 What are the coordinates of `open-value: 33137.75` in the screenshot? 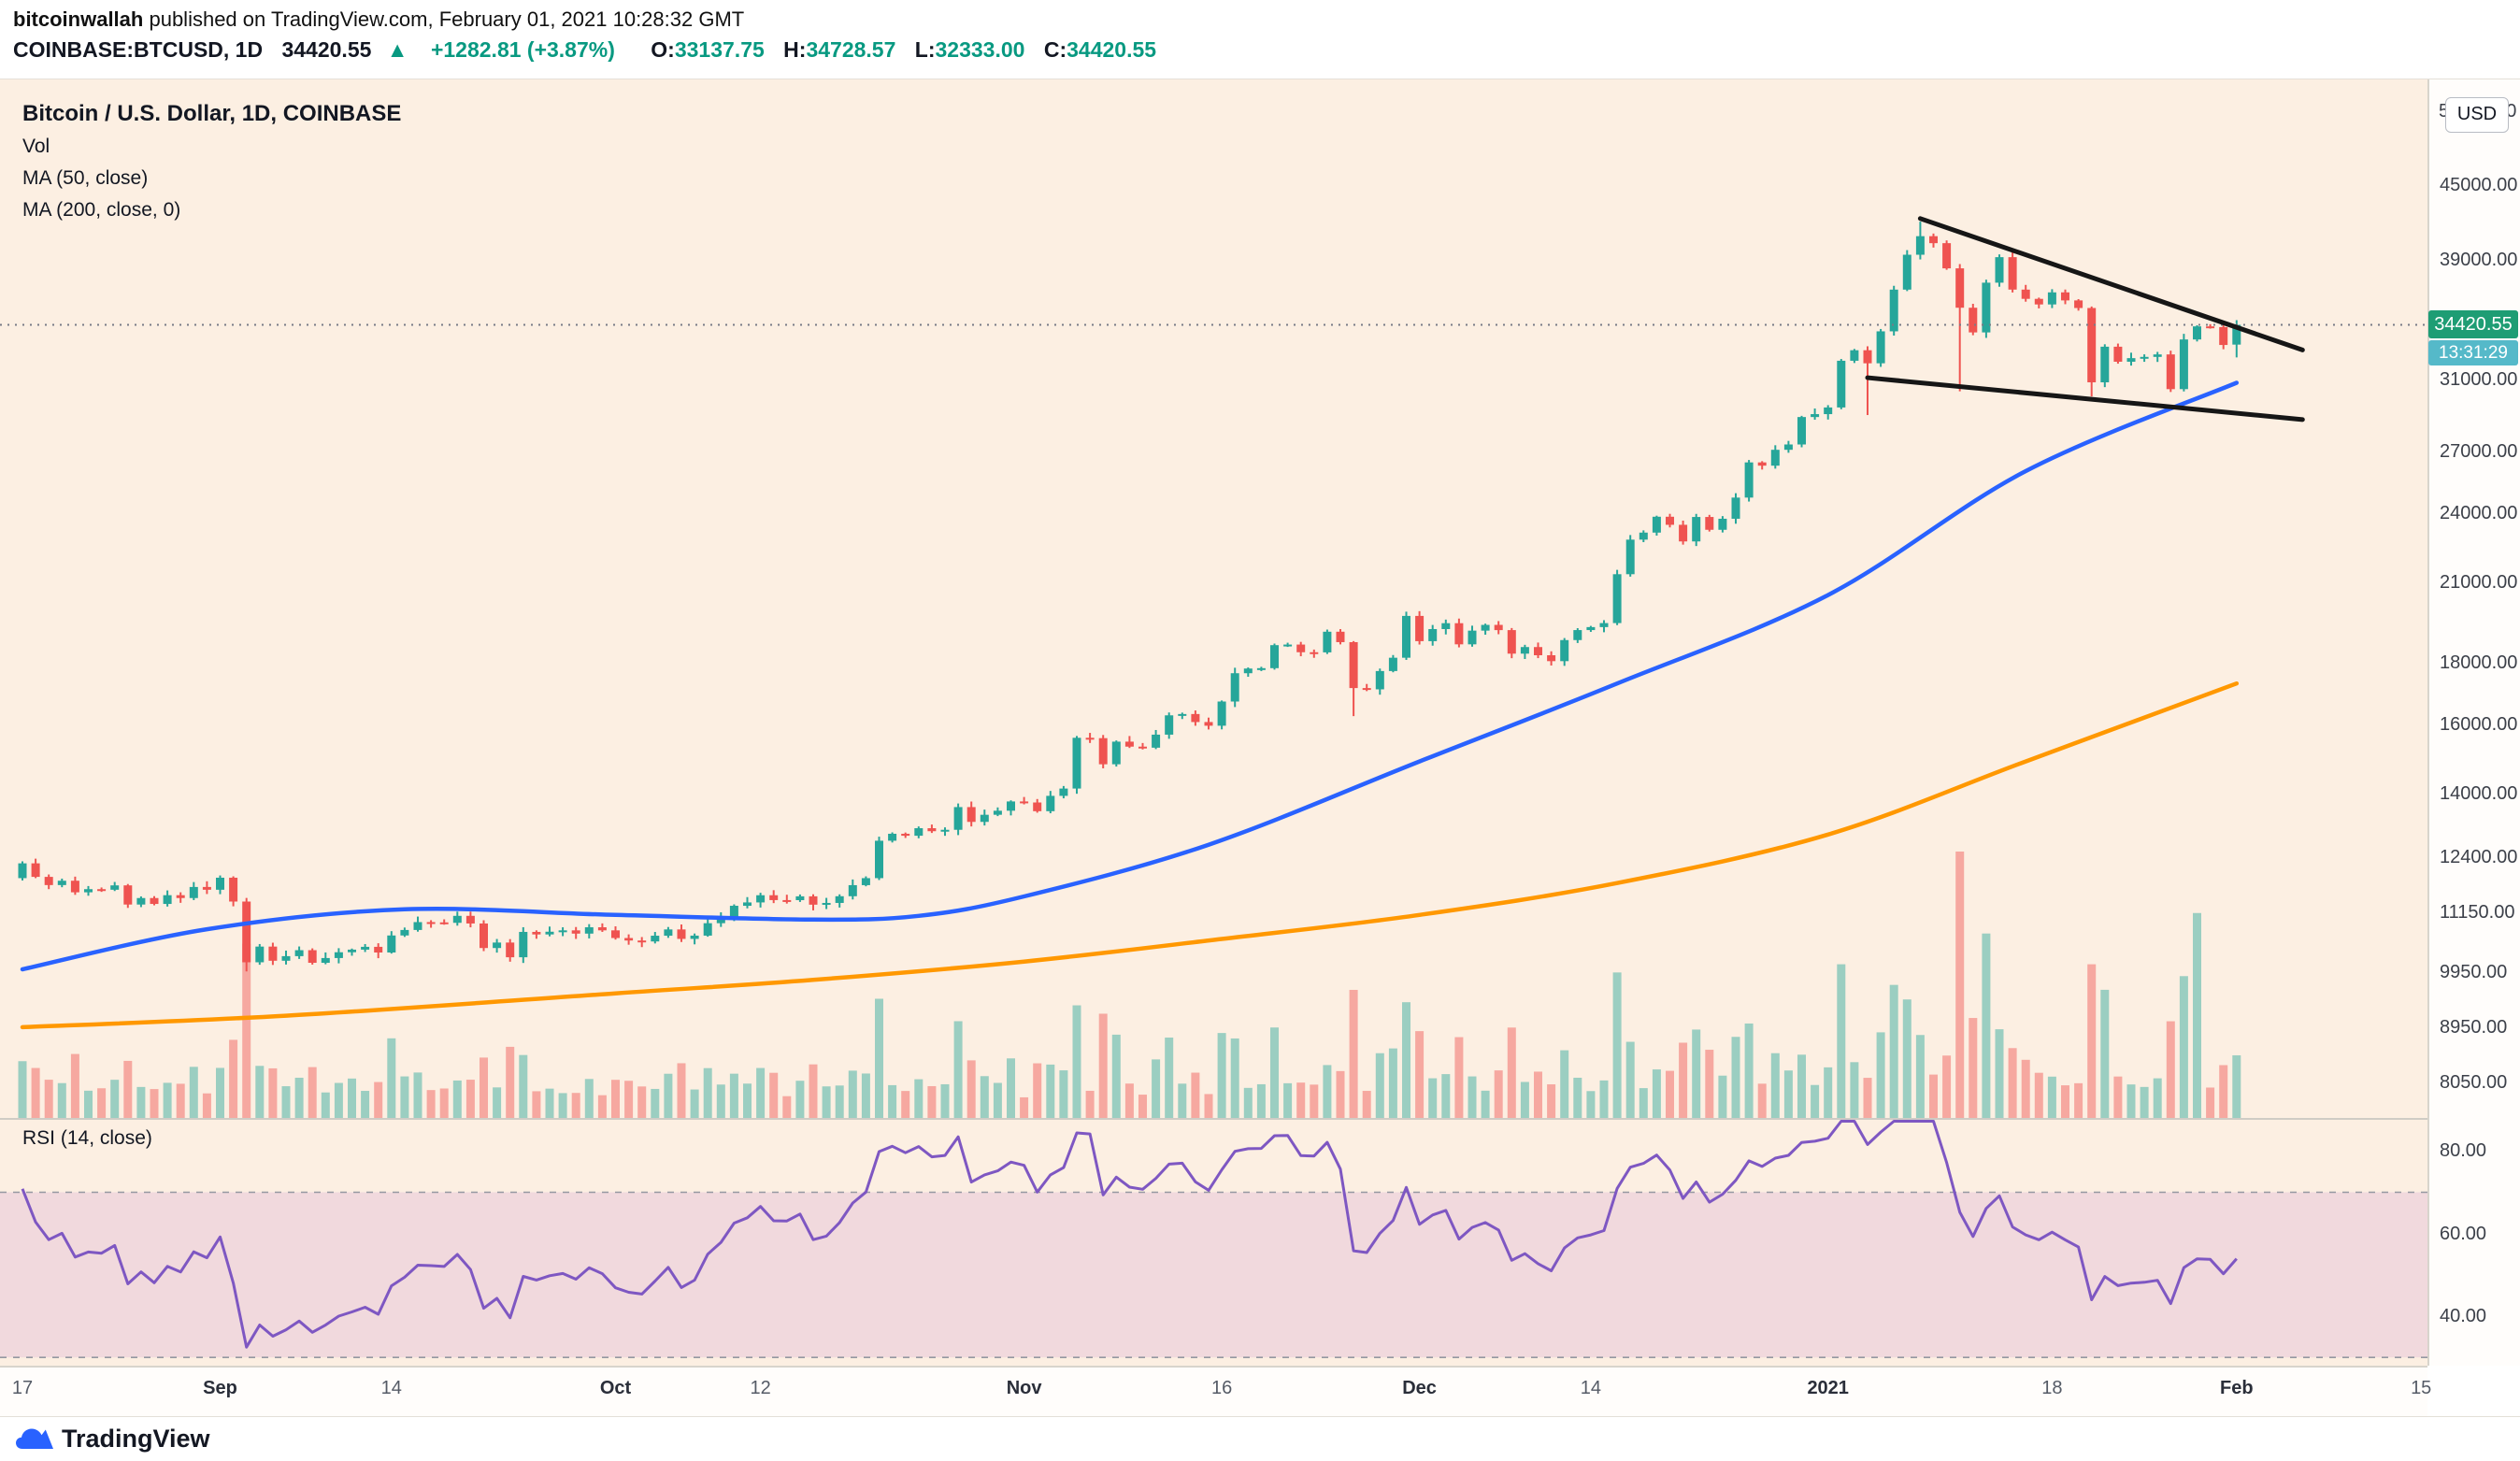 It's located at (719, 49).